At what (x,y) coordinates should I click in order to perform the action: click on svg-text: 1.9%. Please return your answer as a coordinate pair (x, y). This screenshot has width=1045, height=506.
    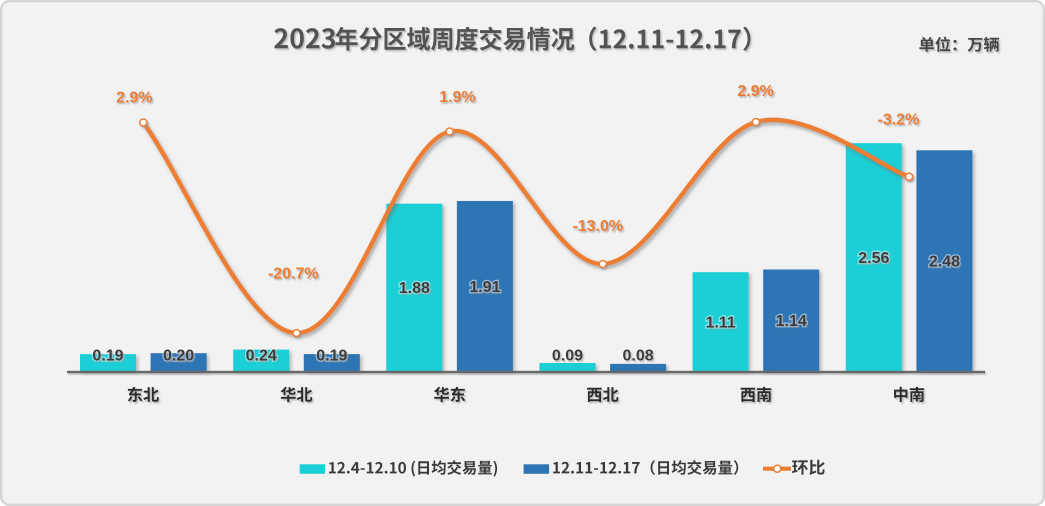
    Looking at the image, I should click on (457, 97).